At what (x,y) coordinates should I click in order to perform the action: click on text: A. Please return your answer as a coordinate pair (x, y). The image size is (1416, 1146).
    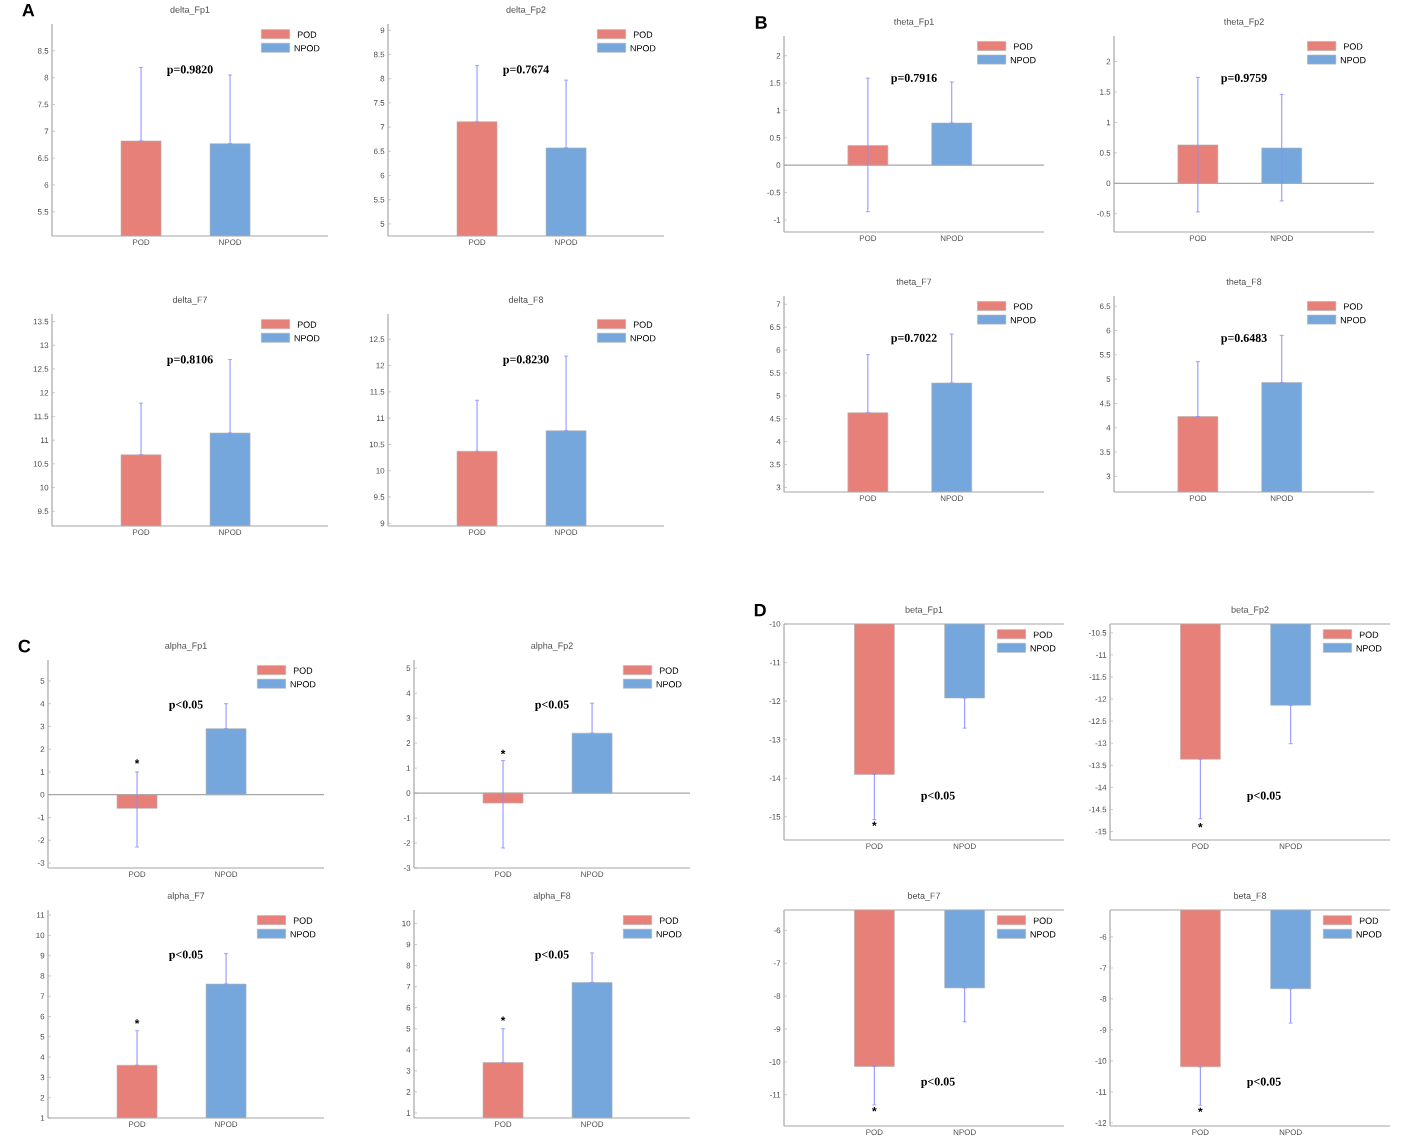
    Looking at the image, I should click on (28, 10).